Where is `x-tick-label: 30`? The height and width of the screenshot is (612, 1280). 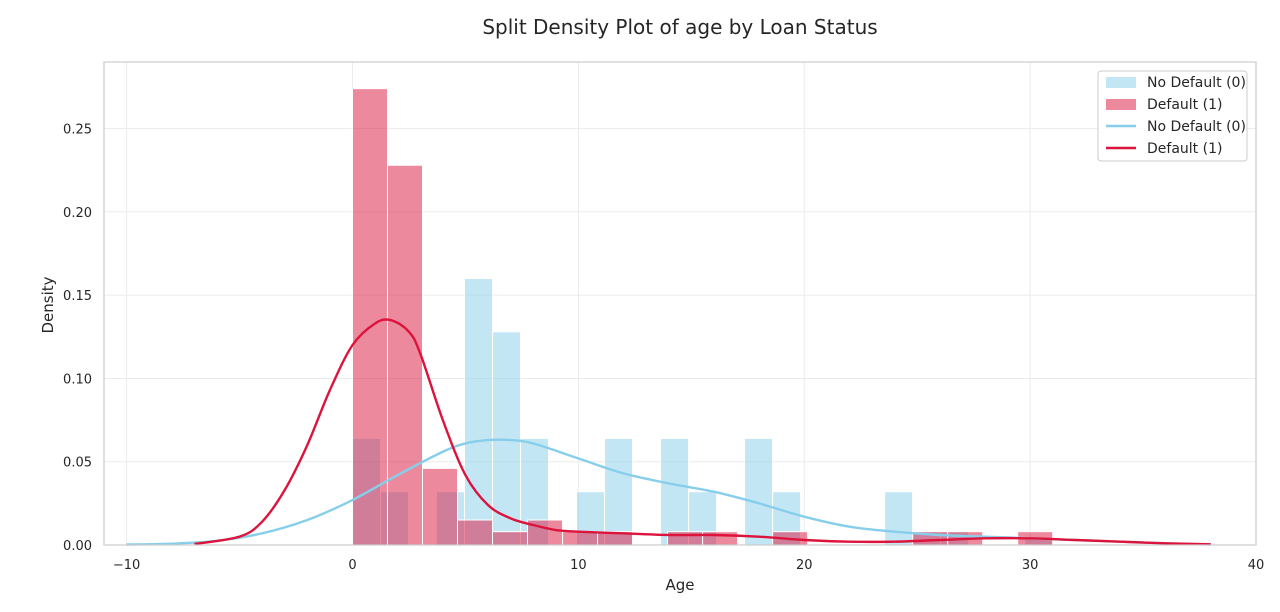
x-tick-label: 30 is located at coordinates (1030, 565).